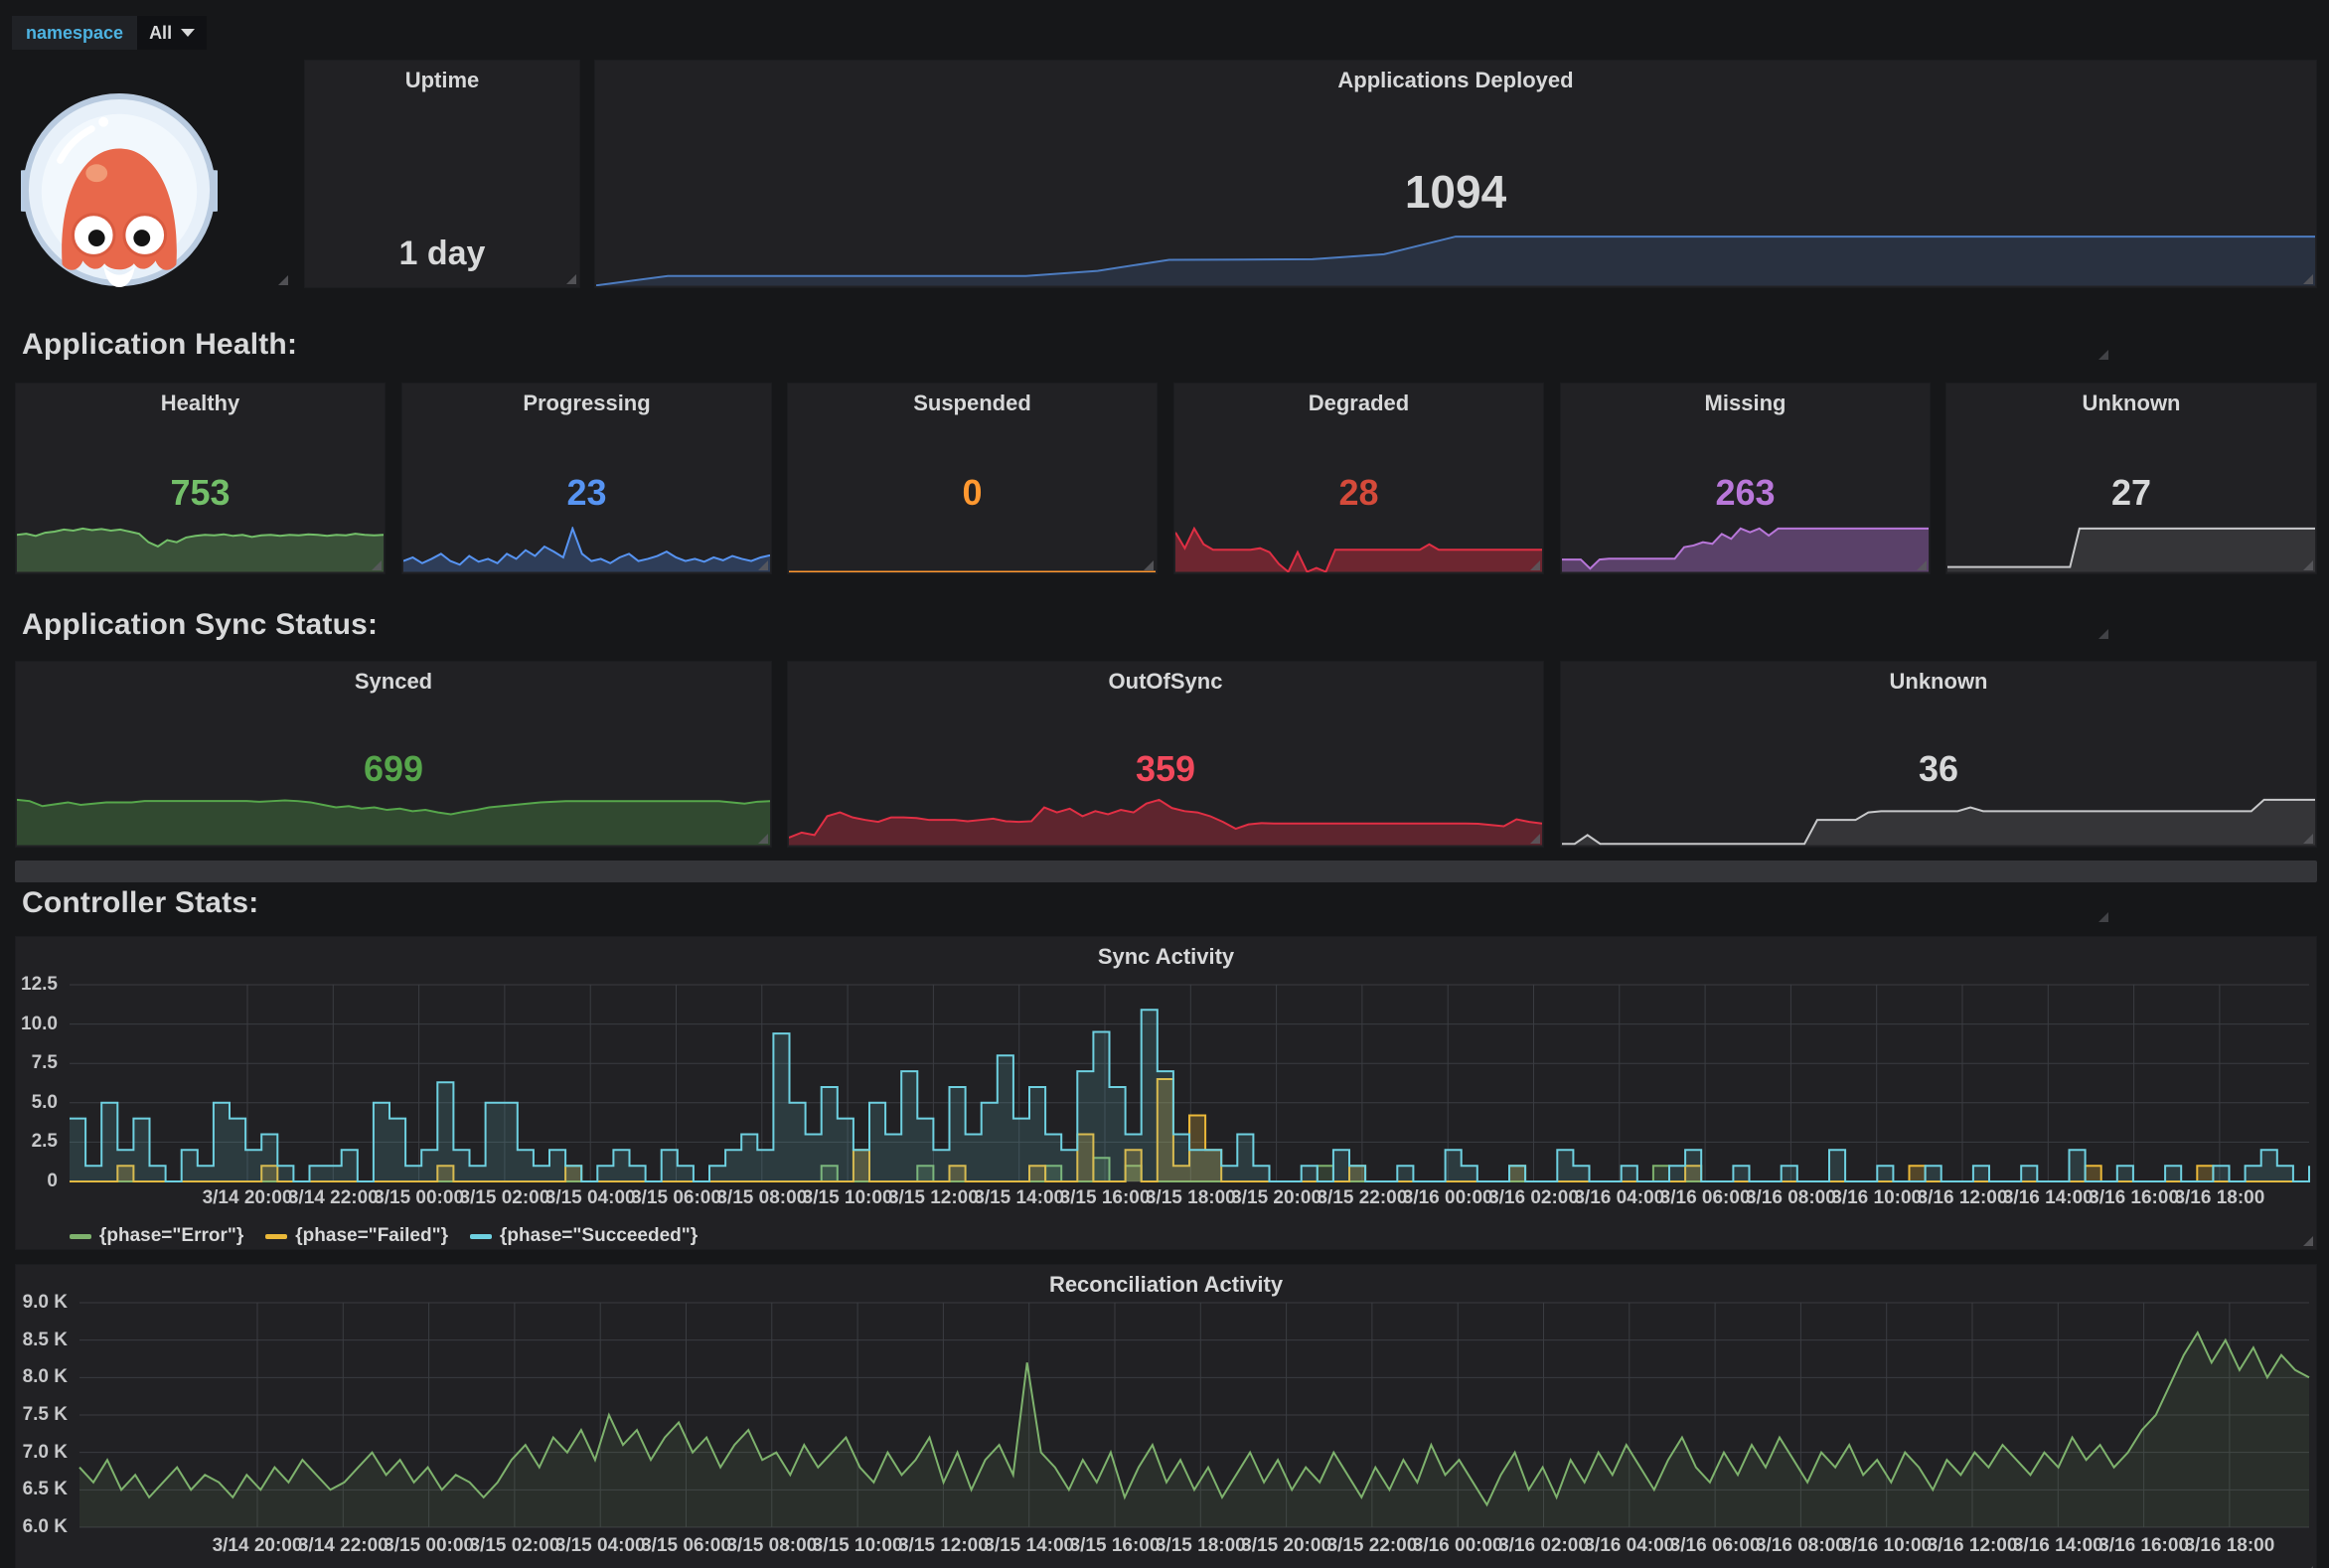 This screenshot has height=1568, width=2329. Describe the element at coordinates (429, 1545) in the screenshot. I see `x-axis-tick: 3/15 00:00` at that location.